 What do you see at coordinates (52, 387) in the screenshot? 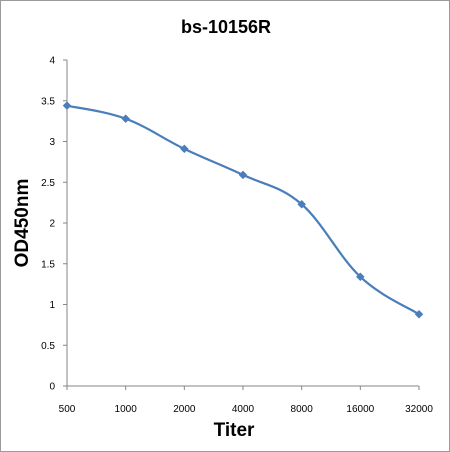
I see `y-tick-label: 0` at bounding box center [52, 387].